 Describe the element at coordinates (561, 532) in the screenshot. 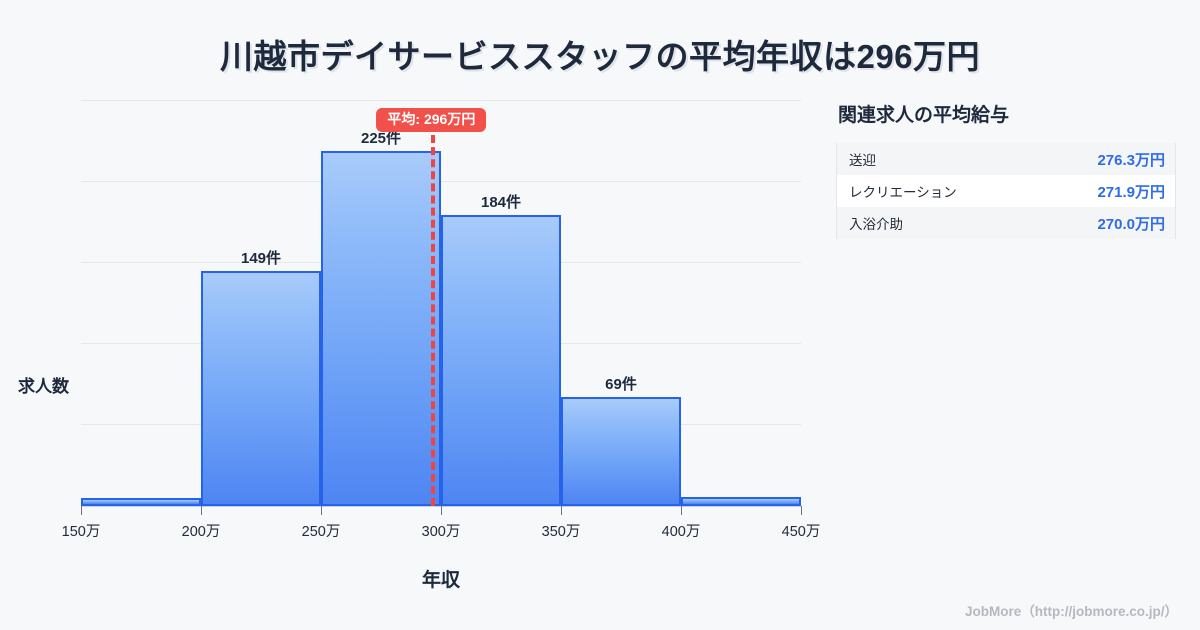

I see `x-axis-tick-label: 350万` at that location.